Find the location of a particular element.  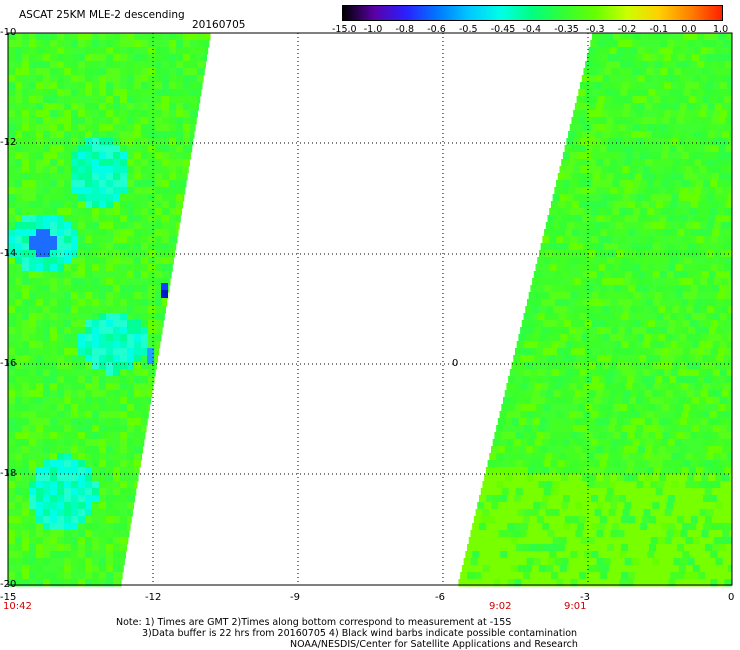

colorbar-tick-label: -1.0 is located at coordinates (373, 29).